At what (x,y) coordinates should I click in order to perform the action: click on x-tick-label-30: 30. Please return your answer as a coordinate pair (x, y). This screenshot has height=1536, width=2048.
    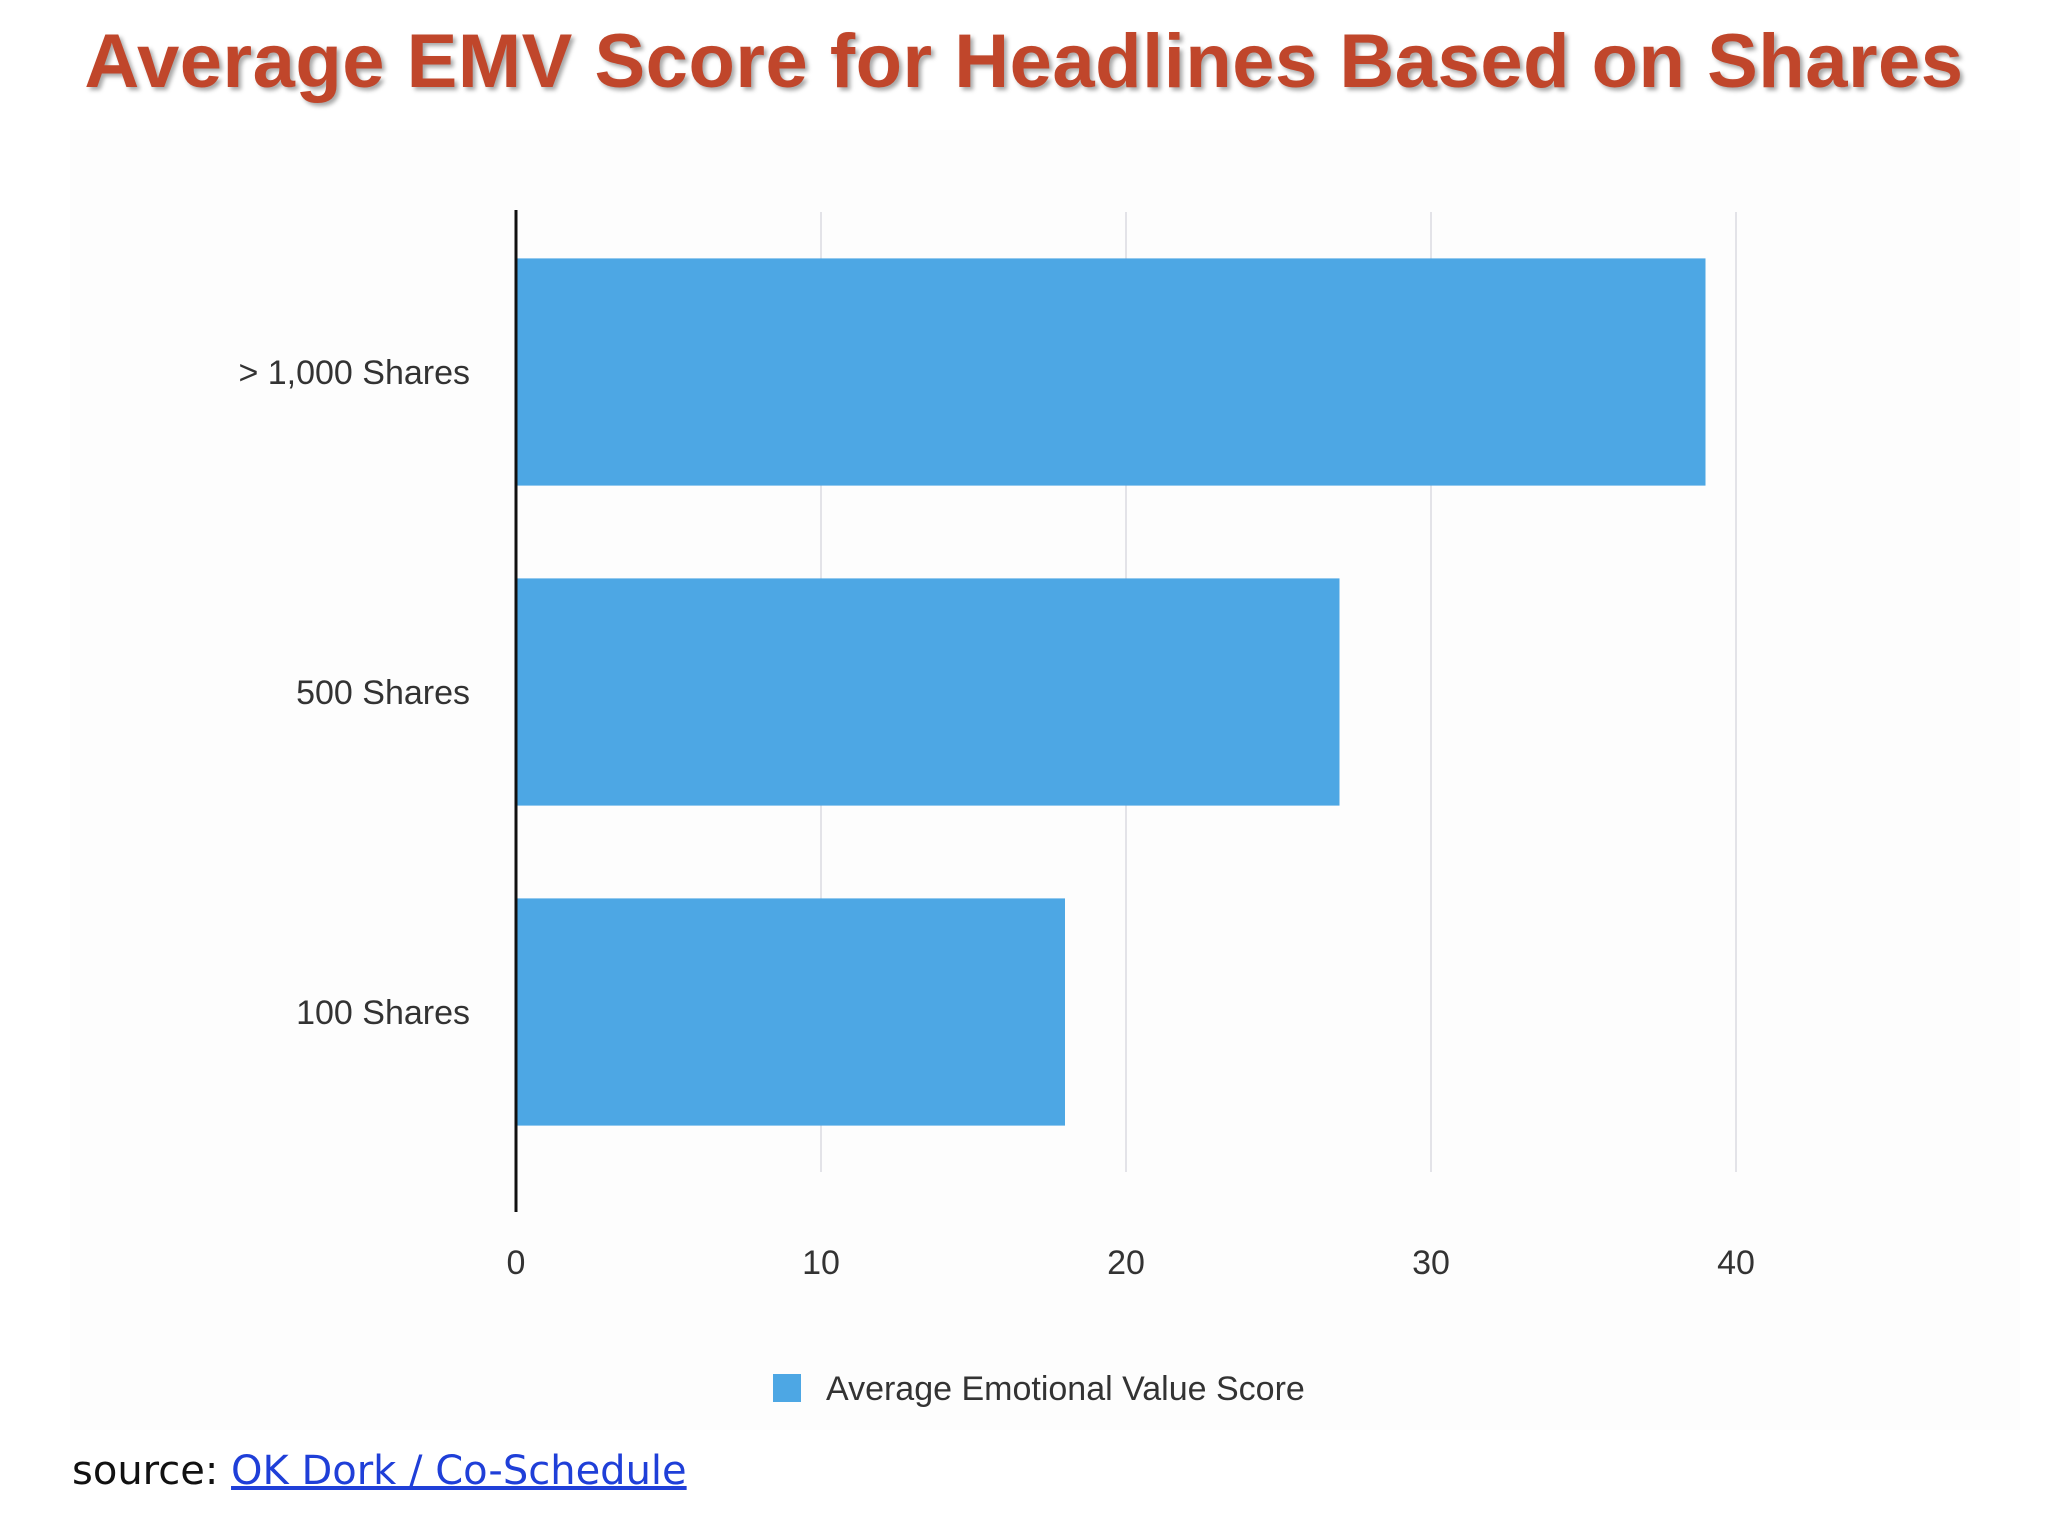
    Looking at the image, I should click on (1431, 1263).